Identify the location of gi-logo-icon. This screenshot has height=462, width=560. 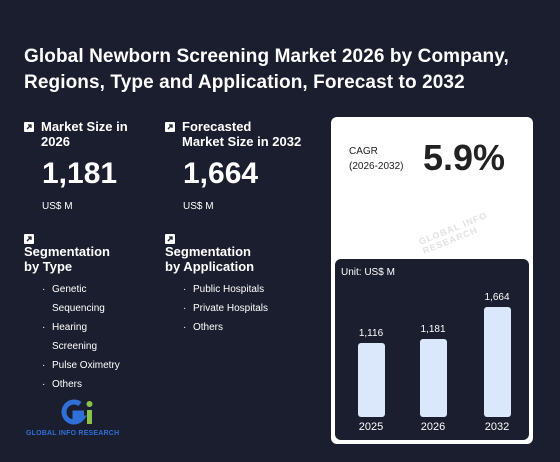
(77, 412).